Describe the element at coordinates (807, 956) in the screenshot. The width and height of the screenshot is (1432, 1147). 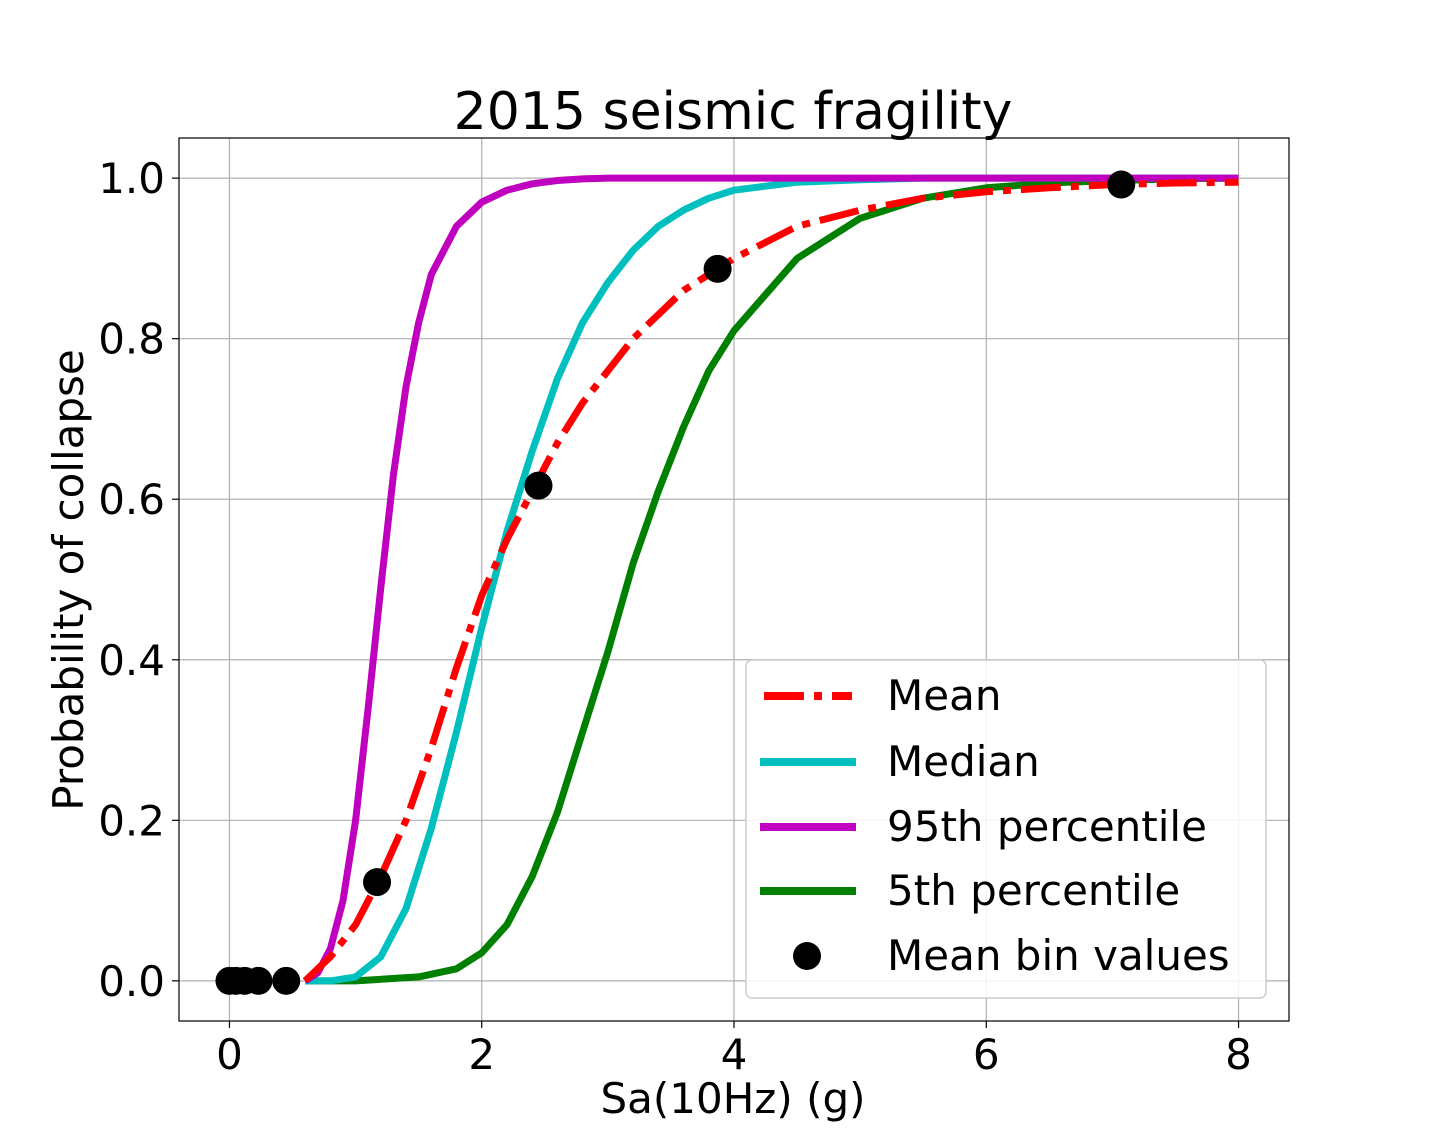
I see `legend-swatch-mean-bin-values` at that location.